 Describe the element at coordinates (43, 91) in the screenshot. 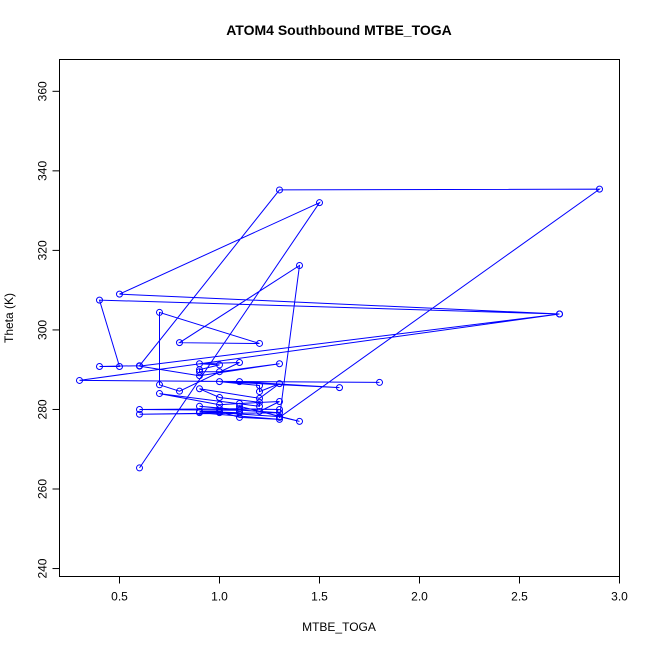

I see `y-tick-label: 360` at that location.